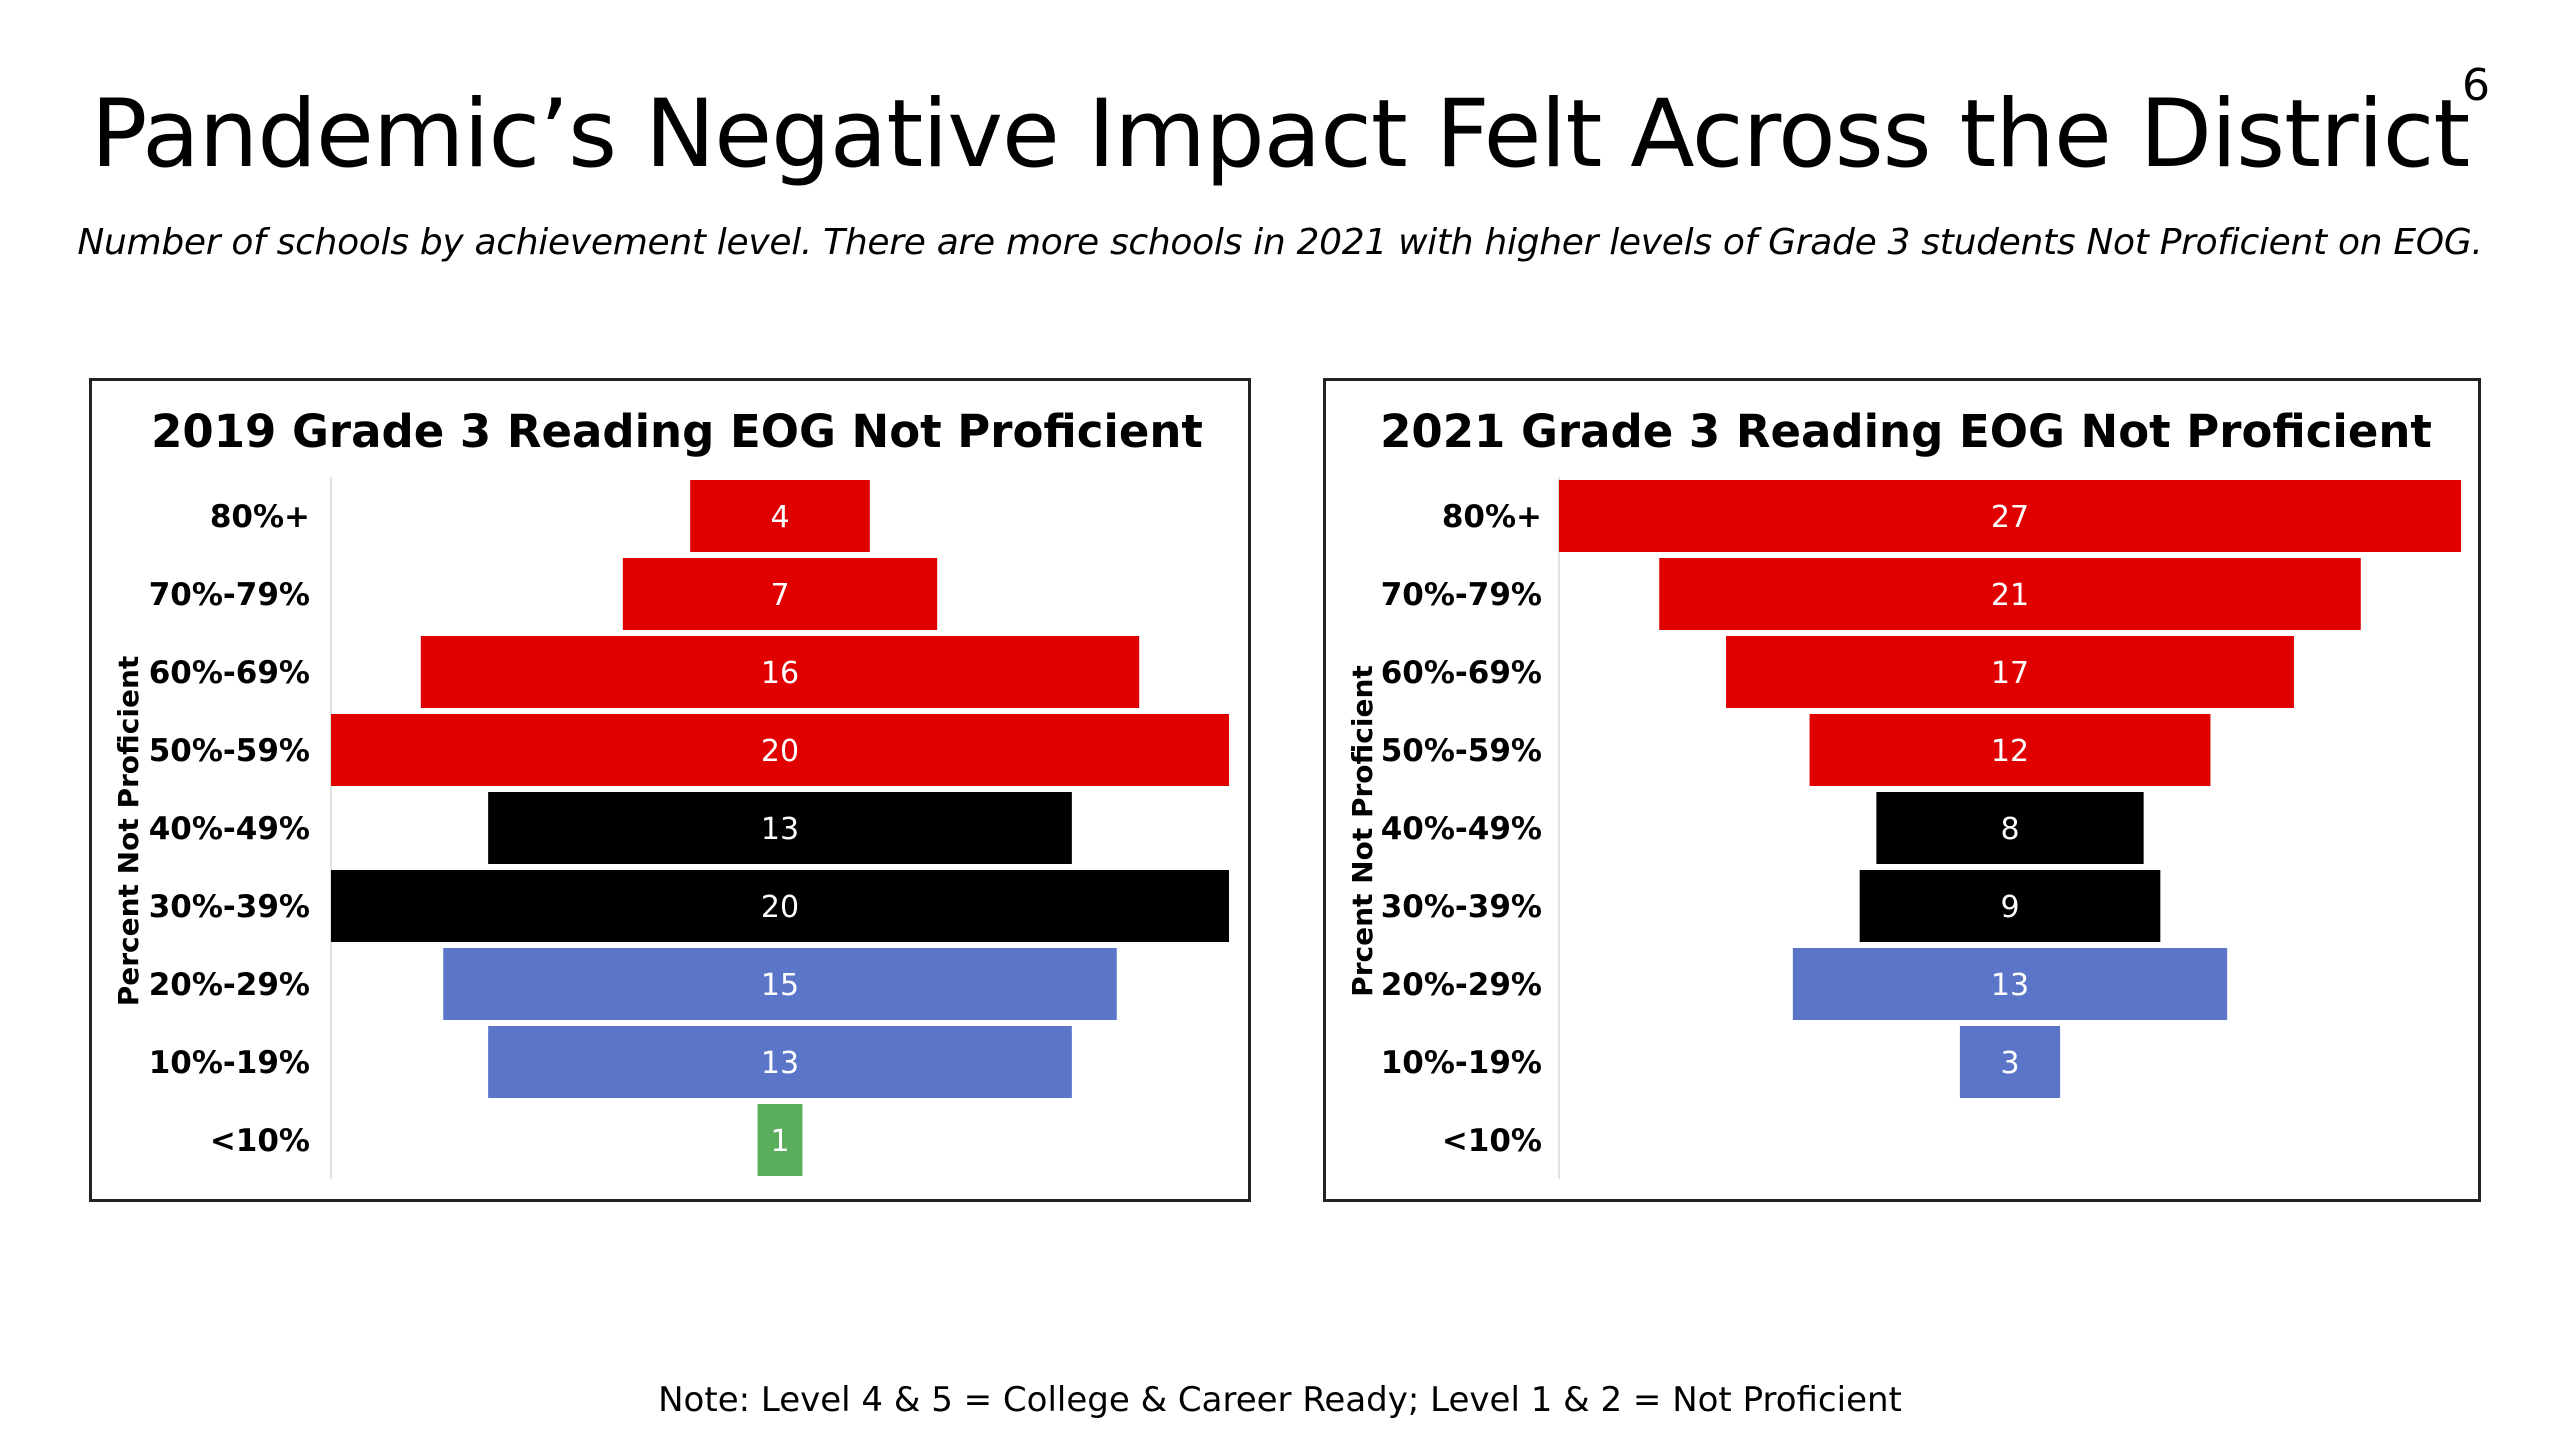 This screenshot has width=2560, height=1440. I want to click on data-label: 1, so click(779, 1141).